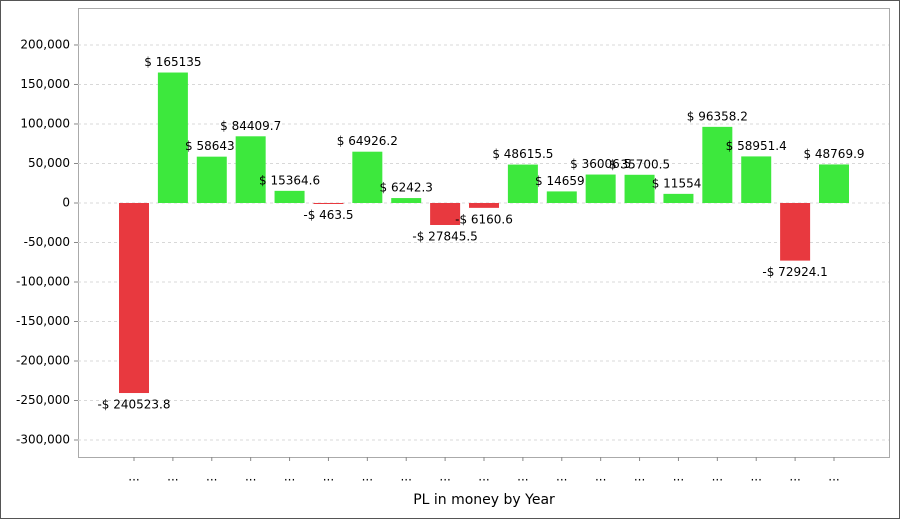 The width and height of the screenshot is (900, 519). What do you see at coordinates (717, 116) in the screenshot?
I see `value-label: $ 96358.2` at bounding box center [717, 116].